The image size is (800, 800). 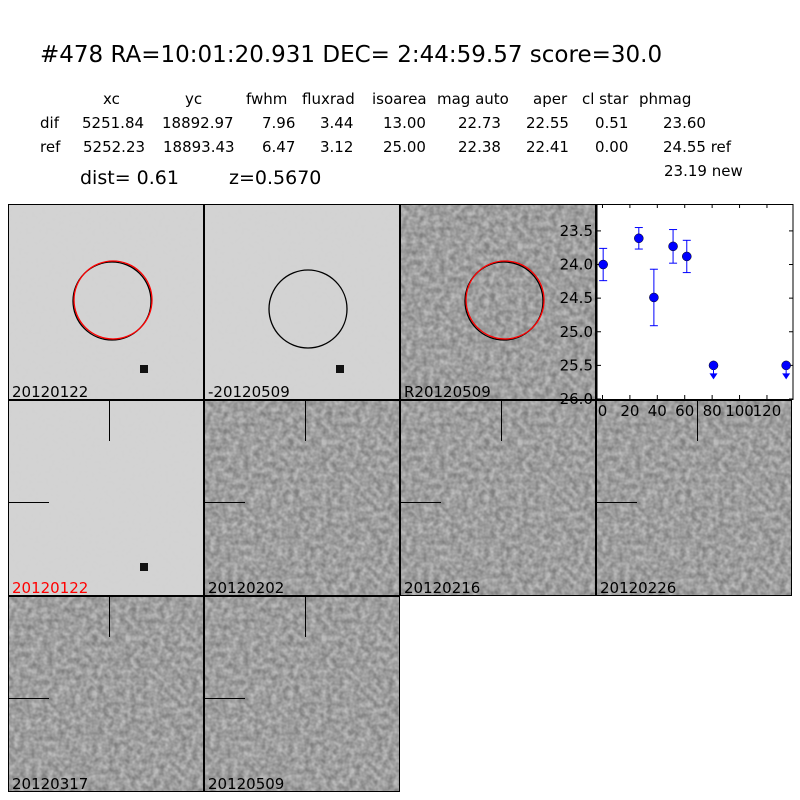 I want to click on table-cell: 23.60, so click(x=684, y=123).